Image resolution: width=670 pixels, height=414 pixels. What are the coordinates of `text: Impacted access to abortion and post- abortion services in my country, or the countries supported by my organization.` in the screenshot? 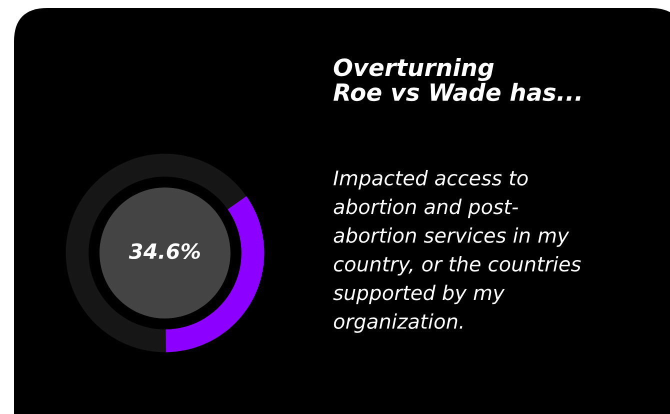 It's located at (457, 251).